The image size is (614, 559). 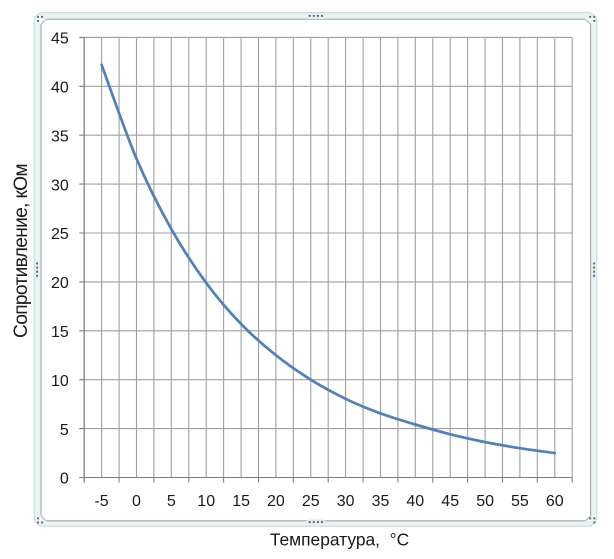 What do you see at coordinates (520, 501) in the screenshot?
I see `svg-text: 55` at bounding box center [520, 501].